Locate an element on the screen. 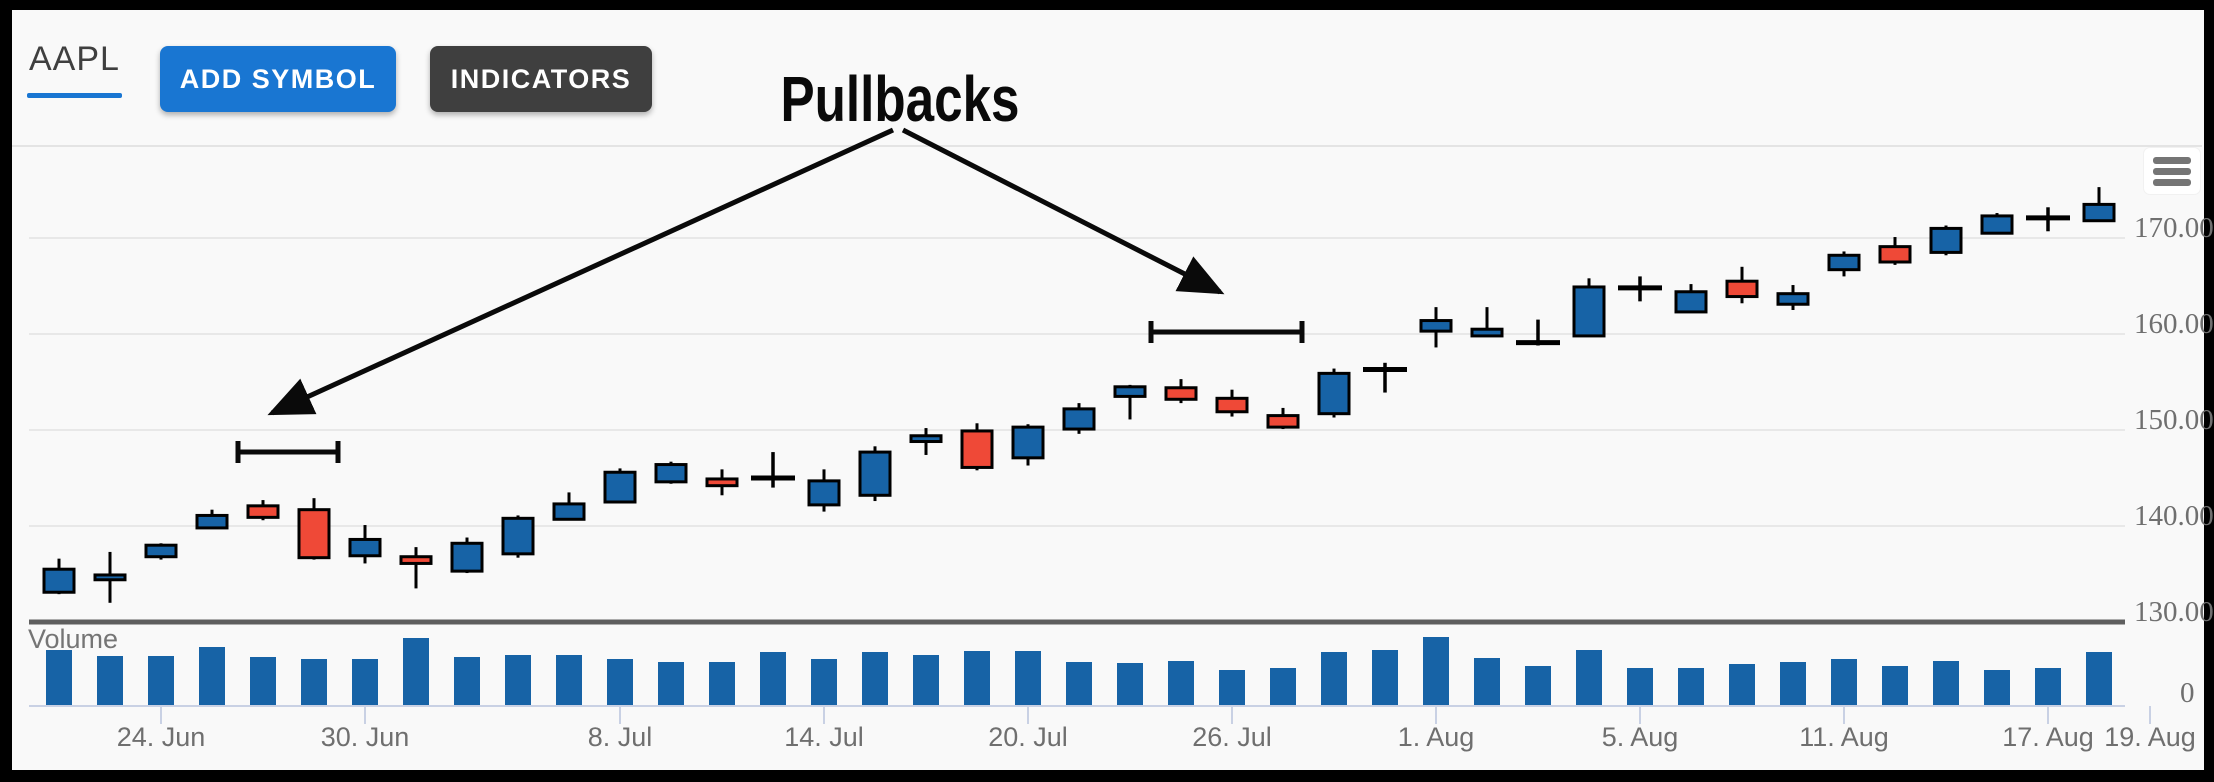 The width and height of the screenshot is (2214, 782). date-label: 11. Aug is located at coordinates (1844, 737).